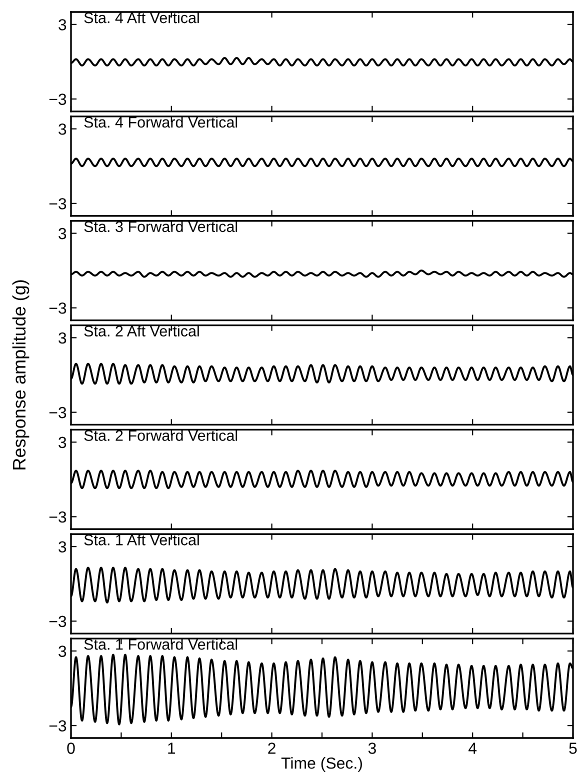 This screenshot has height=782, width=578. Describe the element at coordinates (272, 748) in the screenshot. I see `x-tick-label: 2` at that location.